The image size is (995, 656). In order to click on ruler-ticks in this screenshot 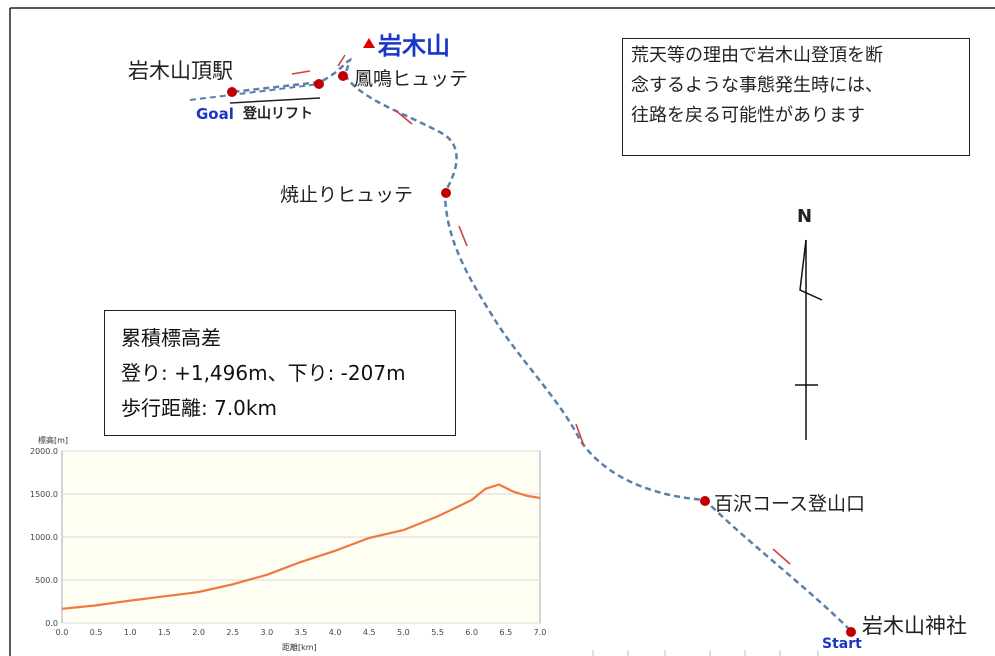, I will do `click(705, 653)`.